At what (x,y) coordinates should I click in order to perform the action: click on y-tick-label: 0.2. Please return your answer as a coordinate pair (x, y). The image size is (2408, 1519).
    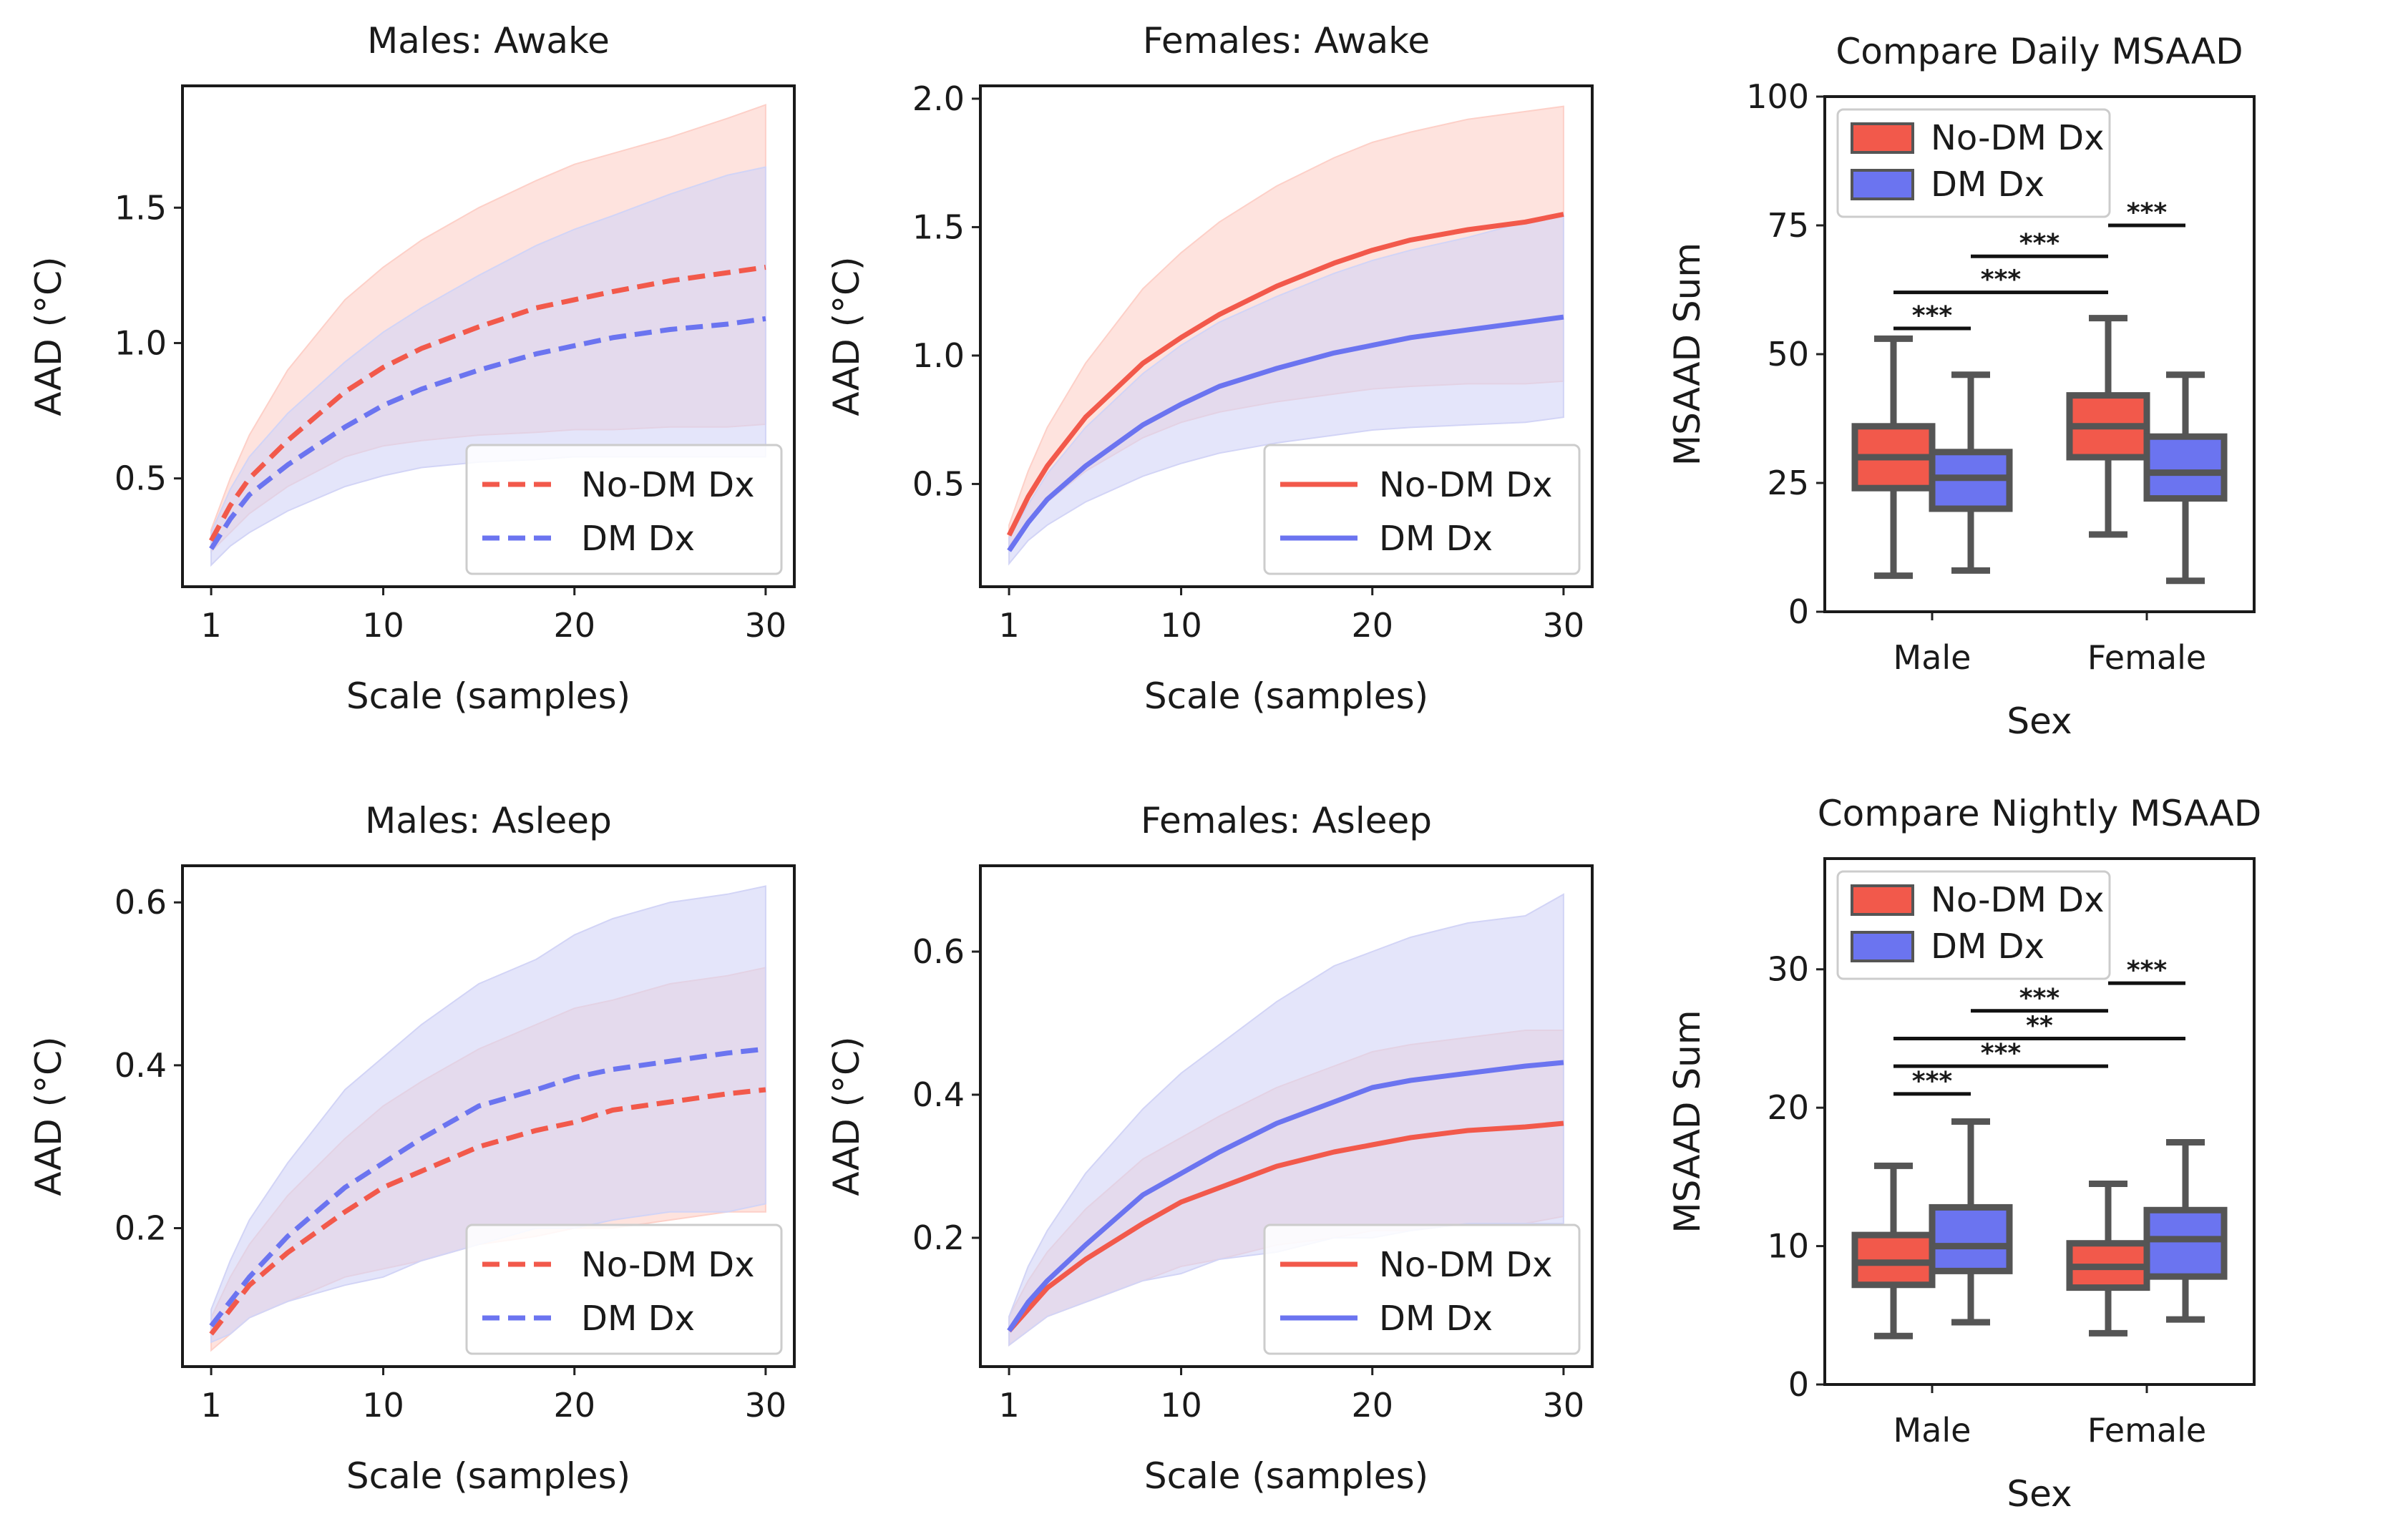
    Looking at the image, I should click on (140, 1228).